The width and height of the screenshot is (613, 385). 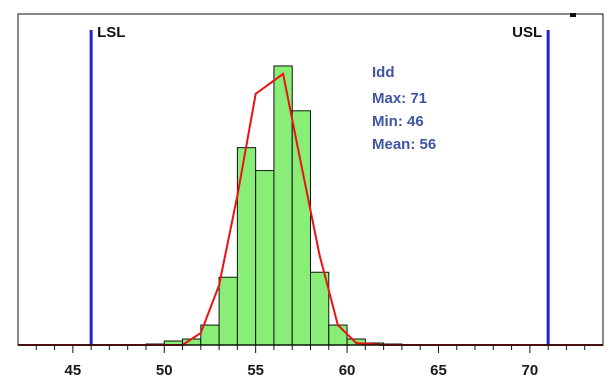 I want to click on x-tick-label: 50, so click(x=164, y=370).